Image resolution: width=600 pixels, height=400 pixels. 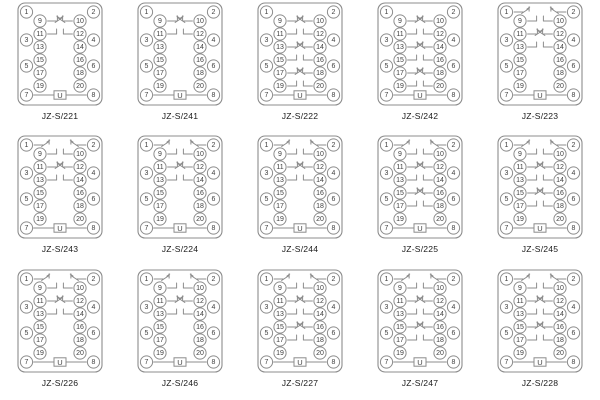 I want to click on terminal-label-3: 3, so click(x=507, y=40).